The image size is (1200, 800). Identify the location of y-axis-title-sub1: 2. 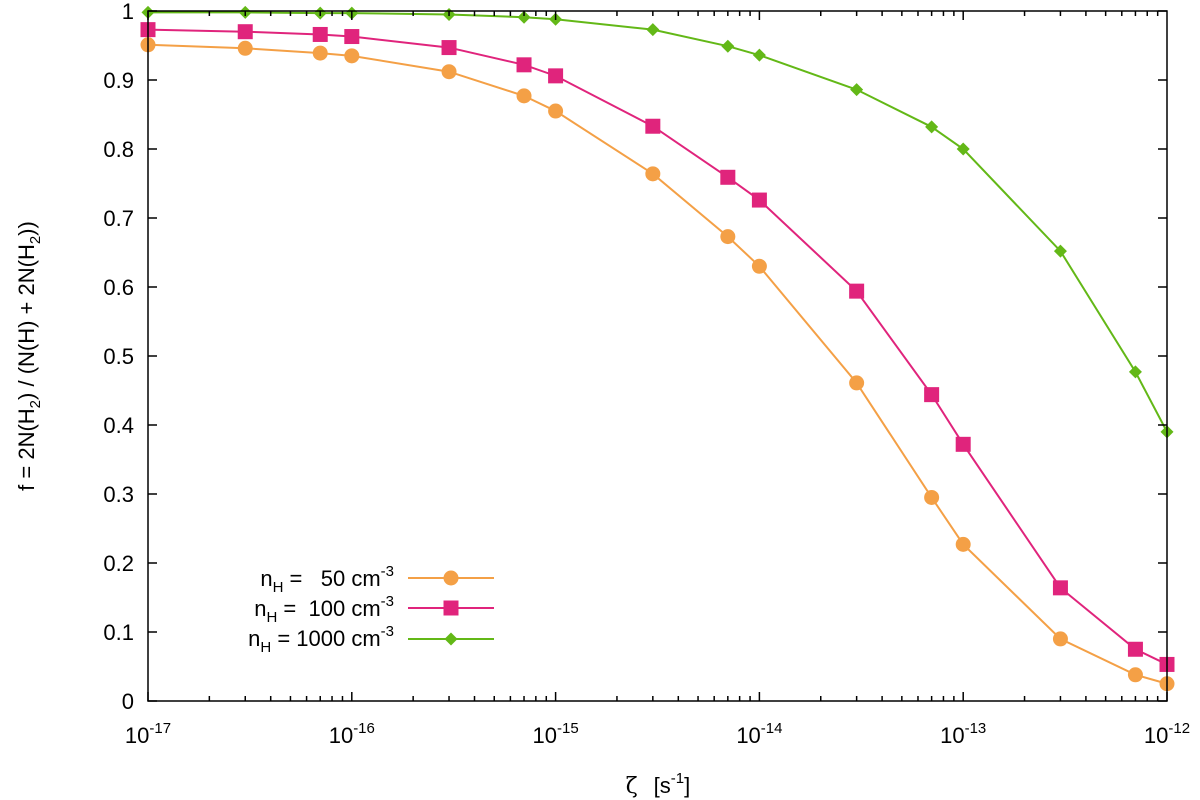
(35, 404).